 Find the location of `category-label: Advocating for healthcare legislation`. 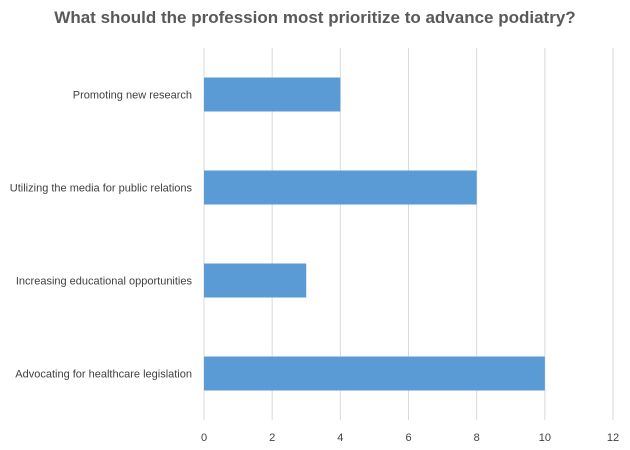

category-label: Advocating for healthcare legislation is located at coordinates (103, 375).